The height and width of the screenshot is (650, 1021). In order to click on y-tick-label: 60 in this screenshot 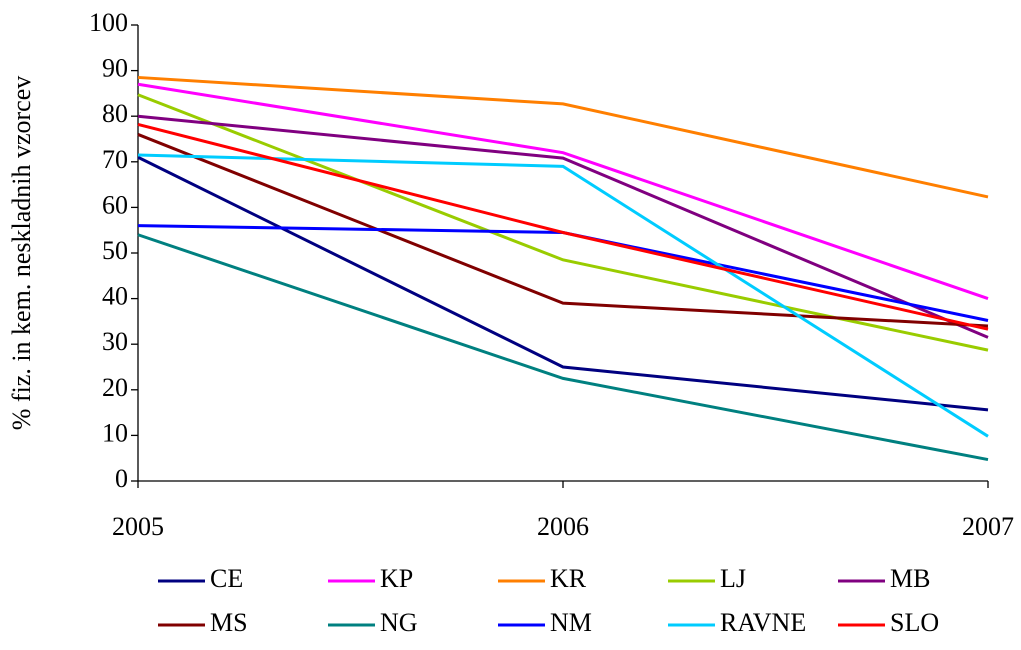, I will do `click(115, 204)`.